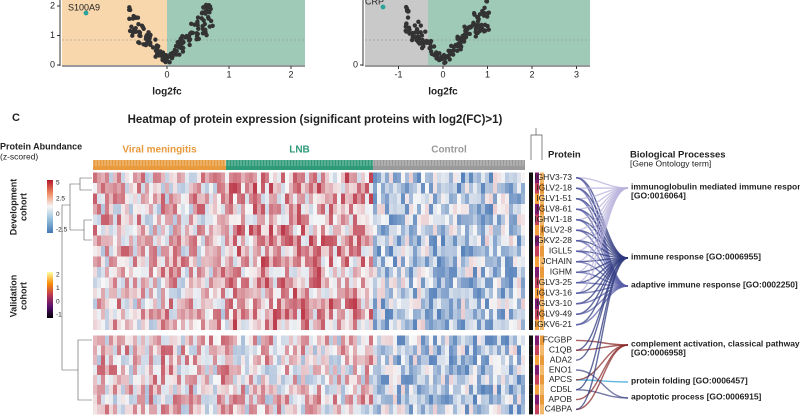 This screenshot has width=800, height=419. Describe the element at coordinates (696, 256) in the screenshot. I see `process-label: immune response [GO:0006955]` at that location.